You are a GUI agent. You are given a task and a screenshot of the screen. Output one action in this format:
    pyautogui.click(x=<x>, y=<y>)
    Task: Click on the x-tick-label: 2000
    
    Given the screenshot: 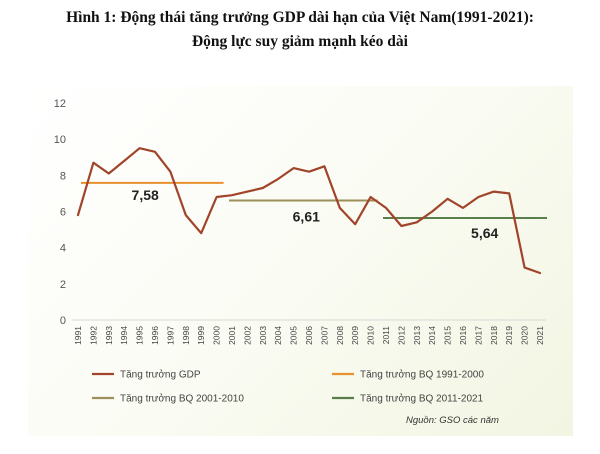 What is the action you would take?
    pyautogui.click(x=217, y=335)
    